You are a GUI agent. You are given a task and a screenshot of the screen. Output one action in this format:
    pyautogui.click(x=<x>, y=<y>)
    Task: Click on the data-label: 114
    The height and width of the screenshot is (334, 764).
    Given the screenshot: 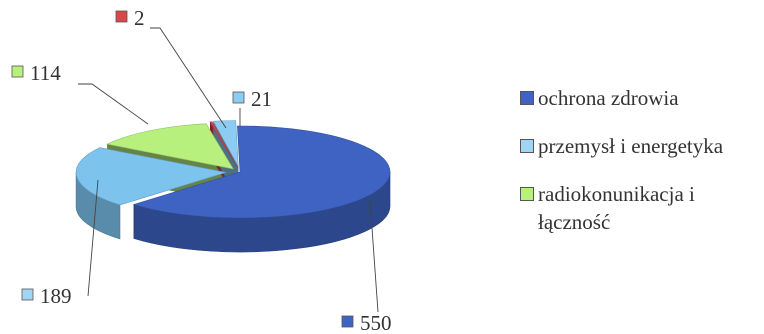 What is the action you would take?
    pyautogui.click(x=45, y=73)
    